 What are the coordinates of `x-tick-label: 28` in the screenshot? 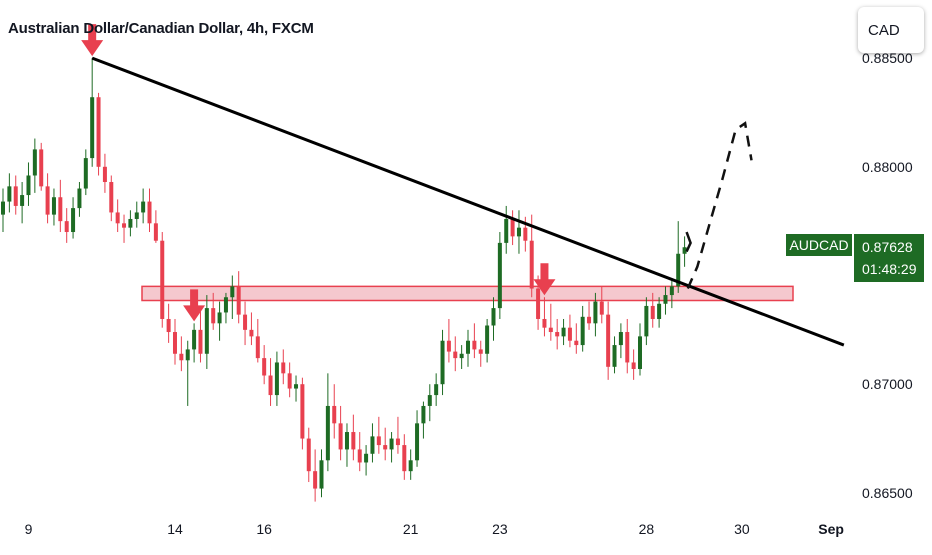 It's located at (647, 529).